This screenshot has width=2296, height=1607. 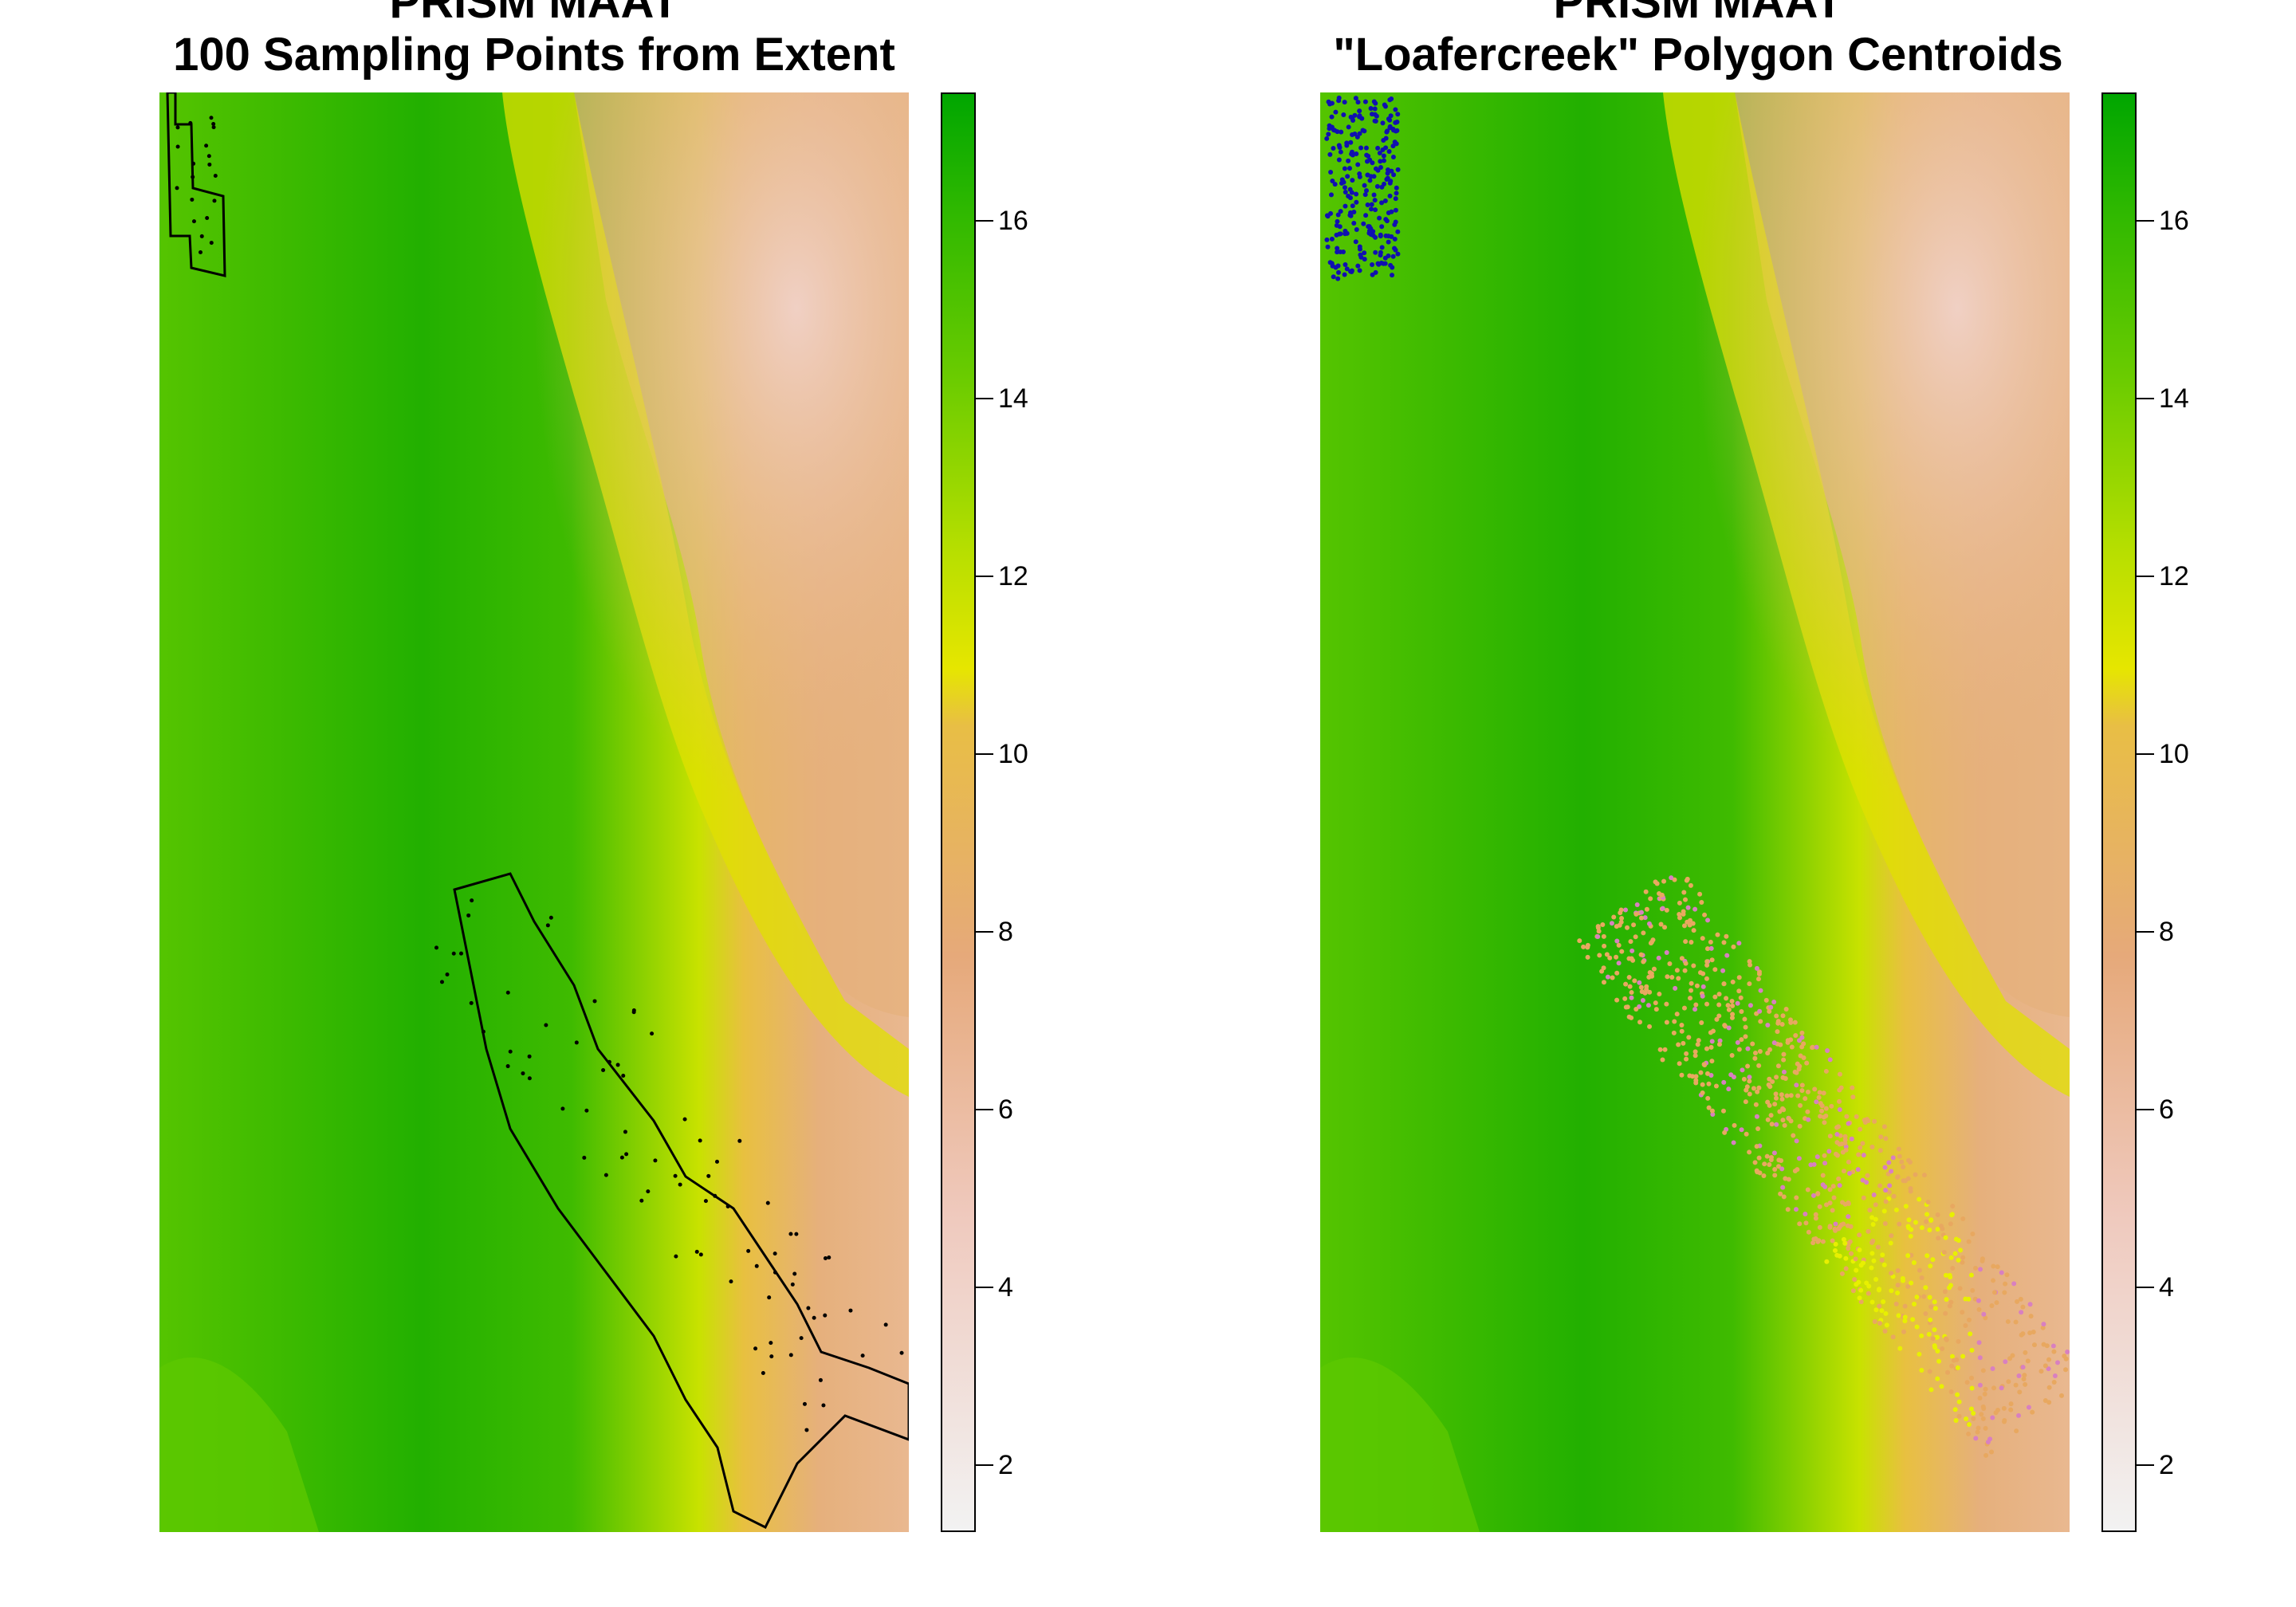 I want to click on right-tick-label-10: 10, so click(x=2174, y=754).